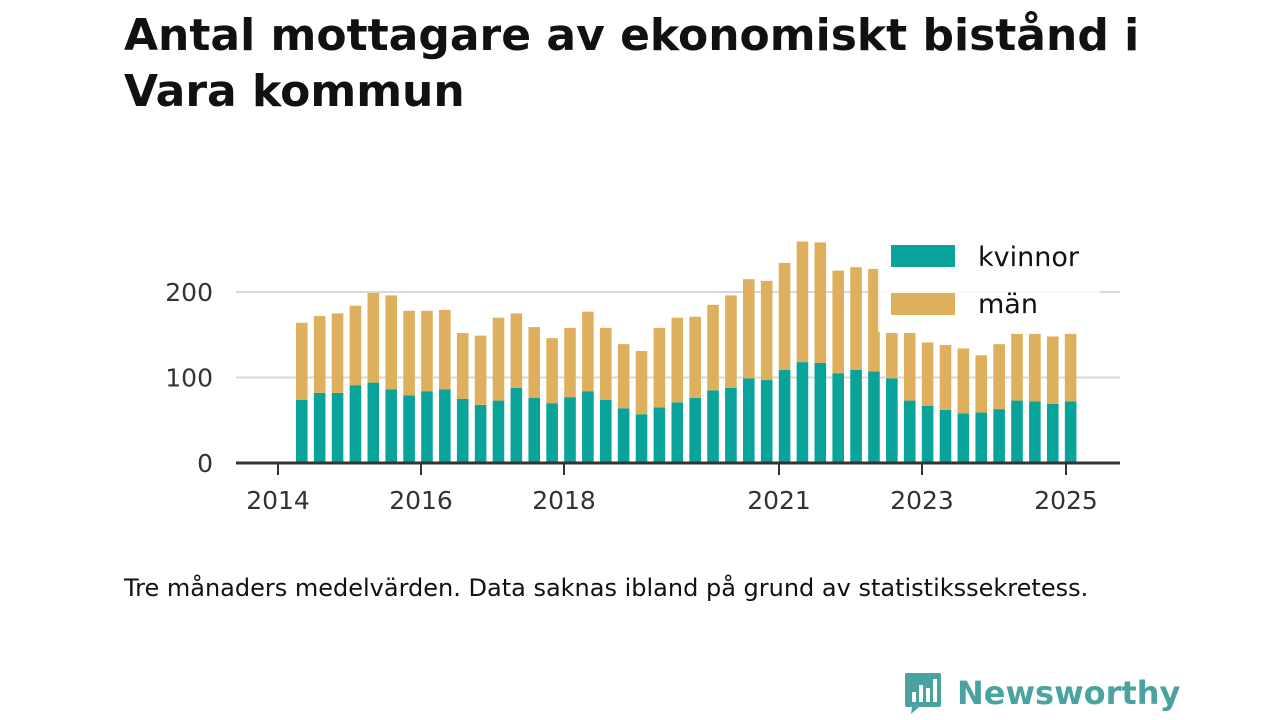 The height and width of the screenshot is (720, 1280). Describe the element at coordinates (672, 489) in the screenshot. I see `x-axis-ticks: 2014 2016 2018 2021 2023 2025` at that location.